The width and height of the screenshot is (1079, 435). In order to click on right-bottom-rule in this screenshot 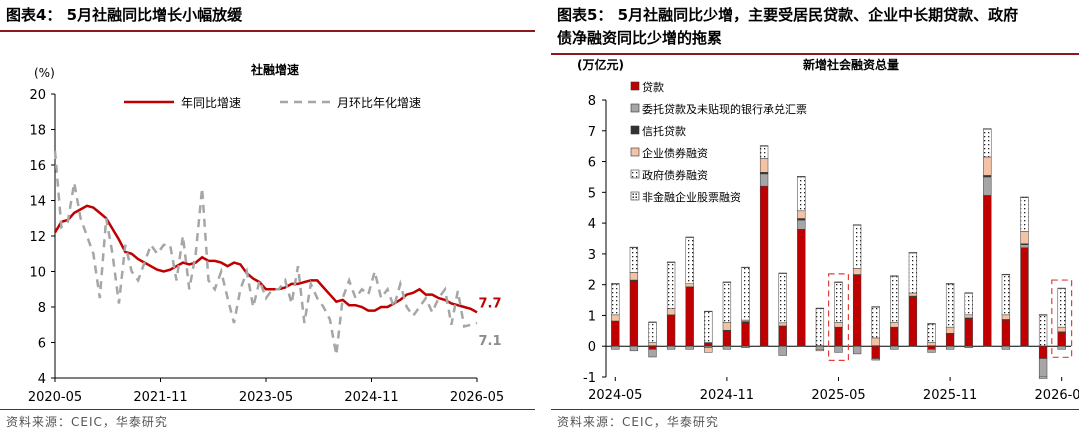, I will do `click(815, 409)`.